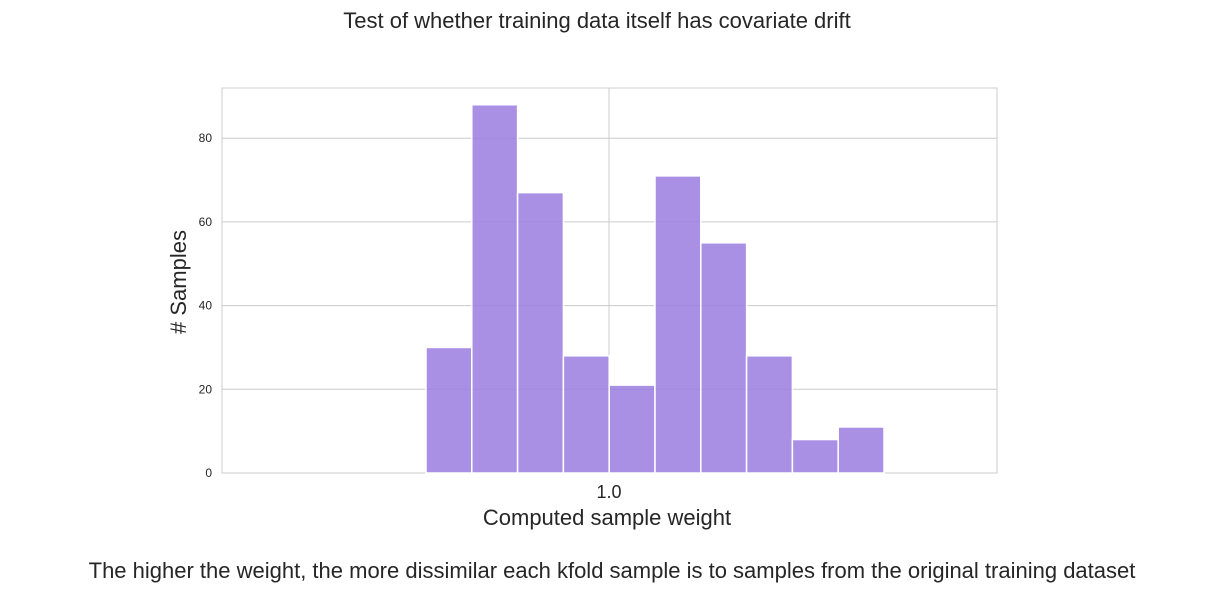 The height and width of the screenshot is (593, 1218). What do you see at coordinates (178, 282) in the screenshot?
I see `y-axis-label: # Samples` at bounding box center [178, 282].